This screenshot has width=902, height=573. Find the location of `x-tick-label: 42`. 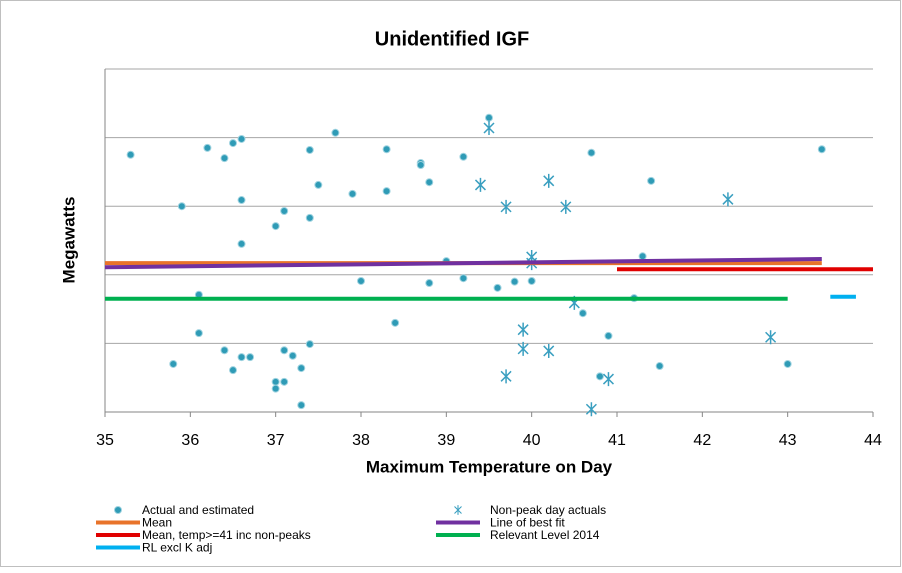

x-tick-label: 42 is located at coordinates (702, 440).